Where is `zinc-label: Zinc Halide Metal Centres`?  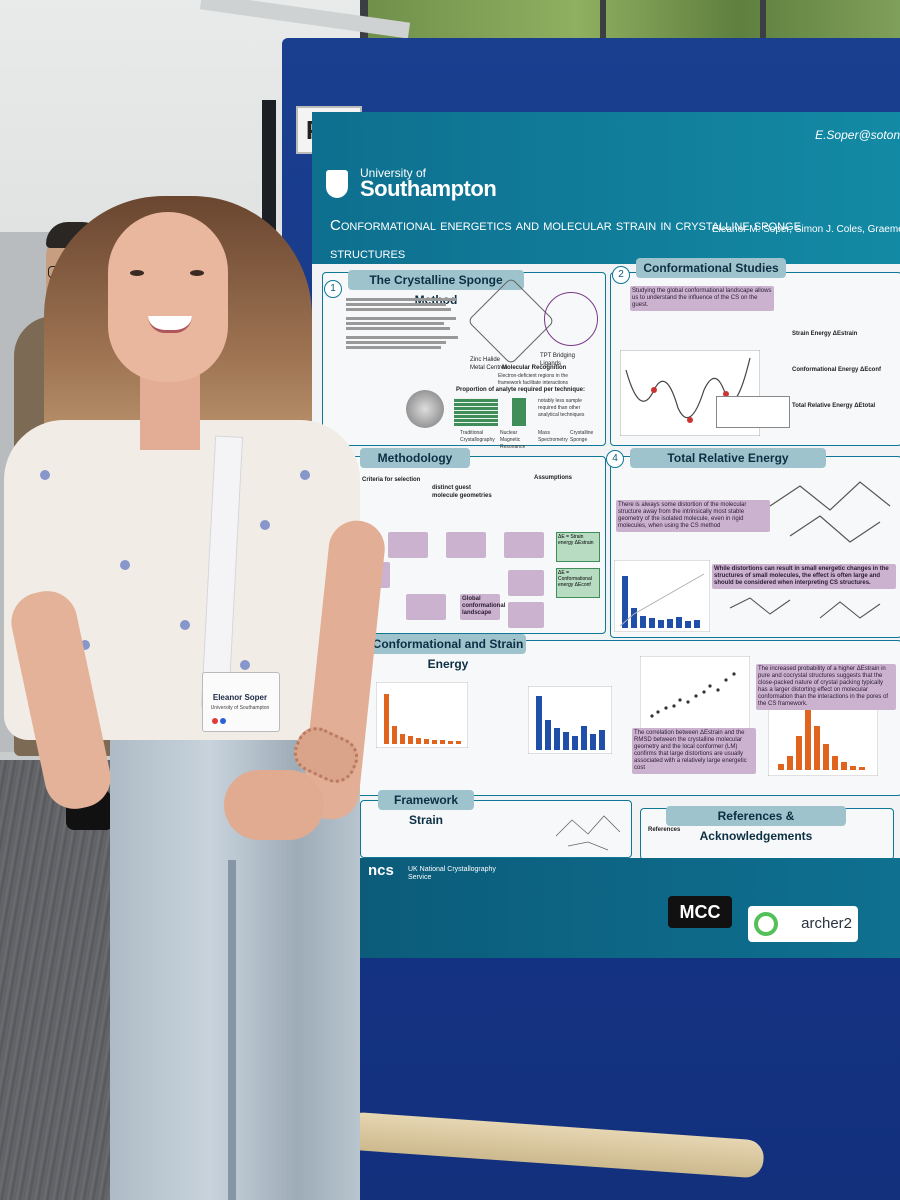
zinc-label: Zinc Halide Metal Centres is located at coordinates (489, 364).